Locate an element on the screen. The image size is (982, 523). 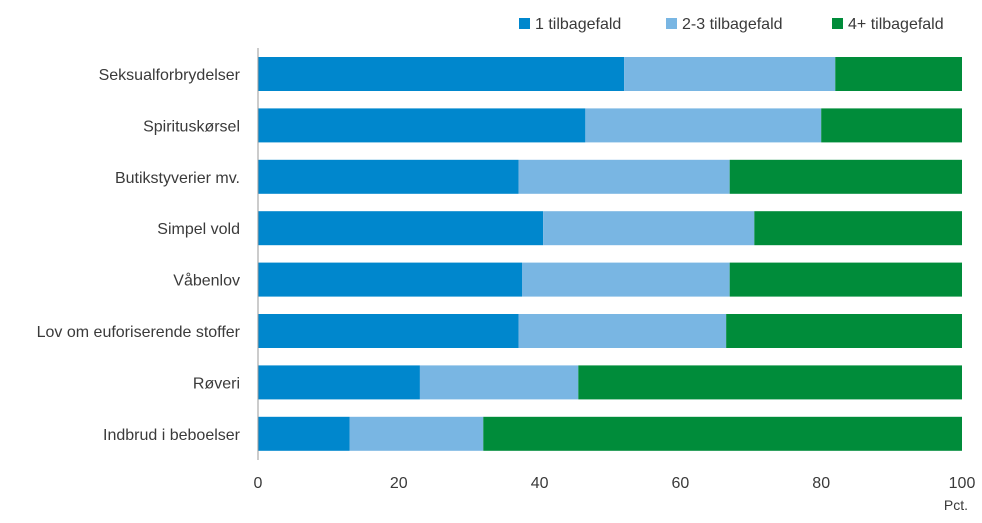
category-label: Butikstyverier mv. is located at coordinates (177, 178).